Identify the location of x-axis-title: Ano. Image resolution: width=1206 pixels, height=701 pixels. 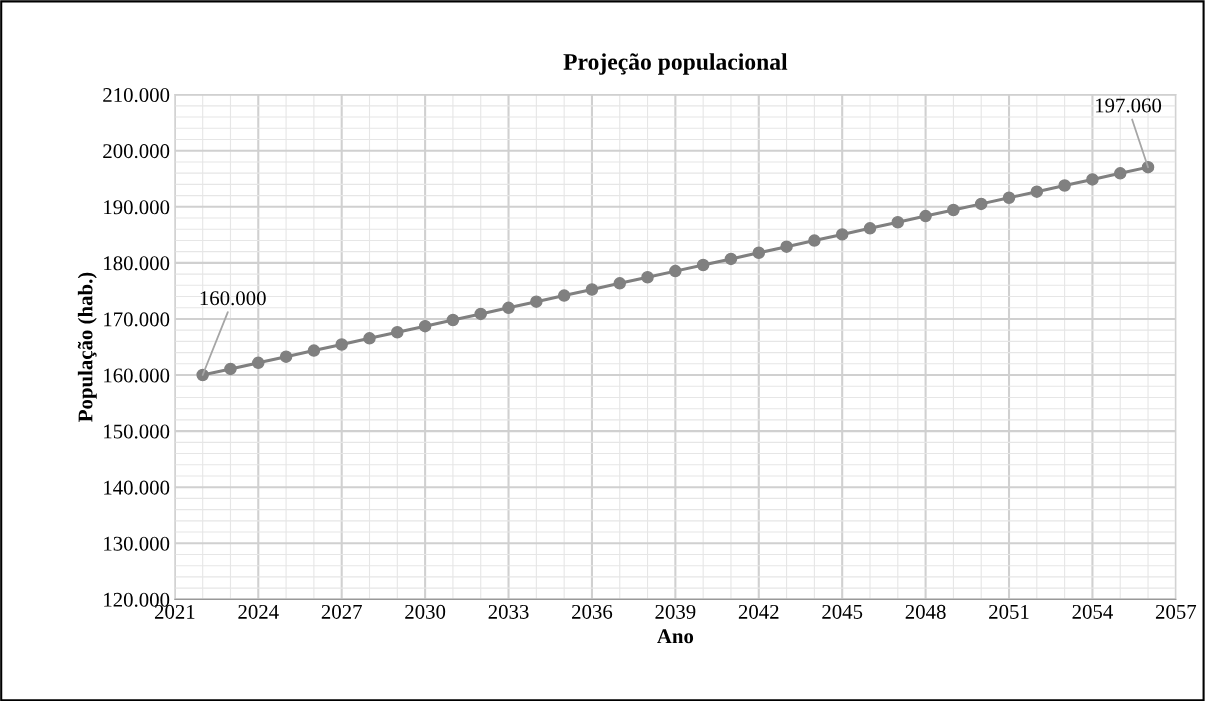
(675, 636).